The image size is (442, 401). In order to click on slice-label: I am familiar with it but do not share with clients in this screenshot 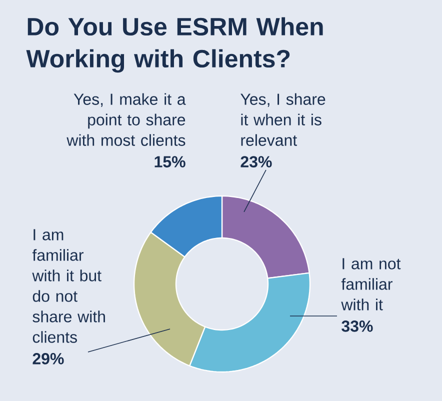, I will do `click(68, 286)`.